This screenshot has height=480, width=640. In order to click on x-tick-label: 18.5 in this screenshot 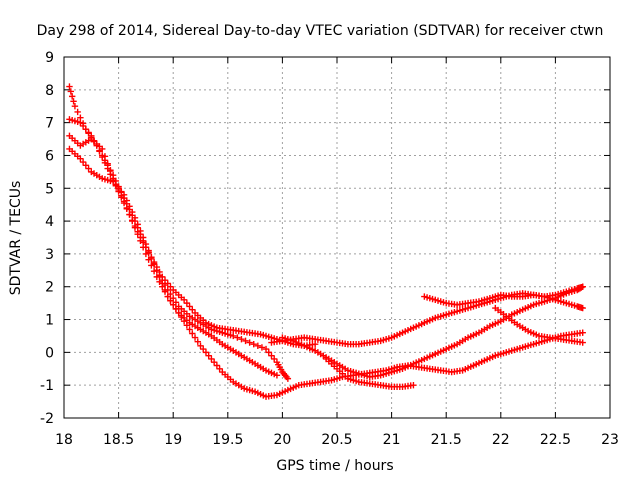, I will do `click(118, 440)`.